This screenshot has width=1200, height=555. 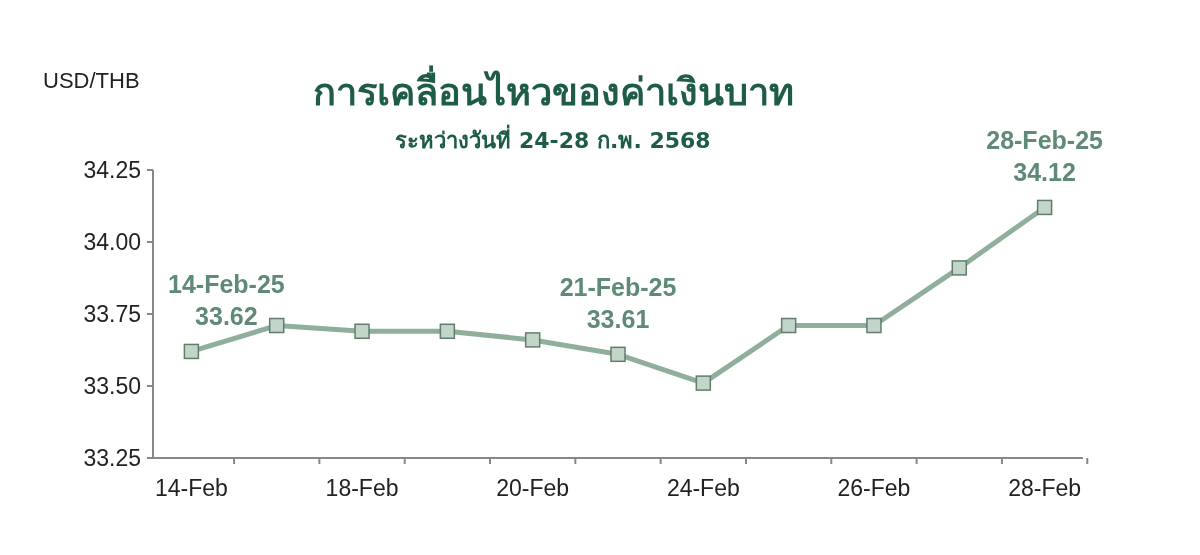 I want to click on y-tick-label: 33.25, so click(x=112, y=458).